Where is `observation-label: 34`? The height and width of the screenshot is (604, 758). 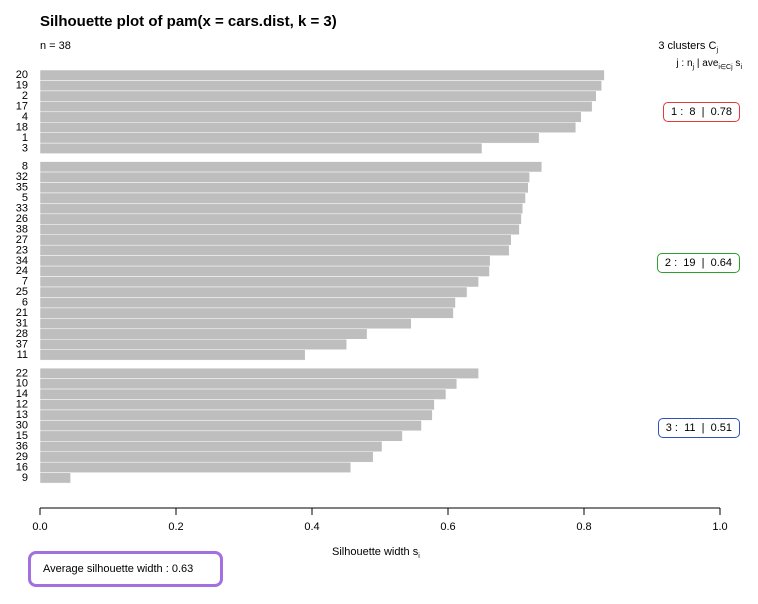
observation-label: 34 is located at coordinates (22, 261).